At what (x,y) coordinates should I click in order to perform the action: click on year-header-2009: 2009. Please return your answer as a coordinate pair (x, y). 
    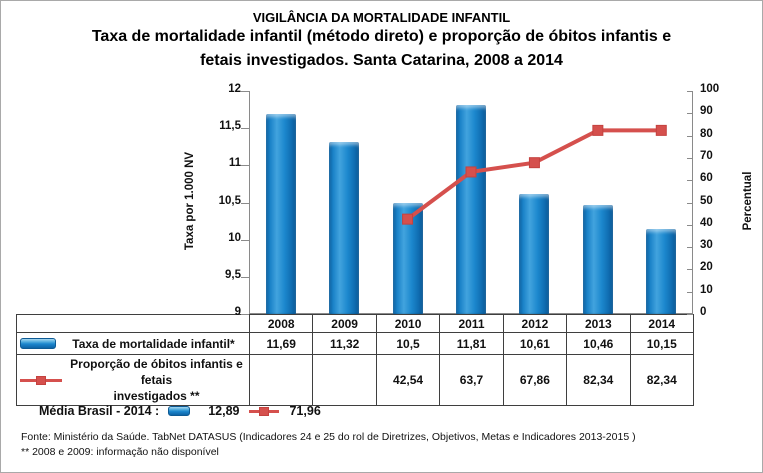
    Looking at the image, I should click on (344, 323).